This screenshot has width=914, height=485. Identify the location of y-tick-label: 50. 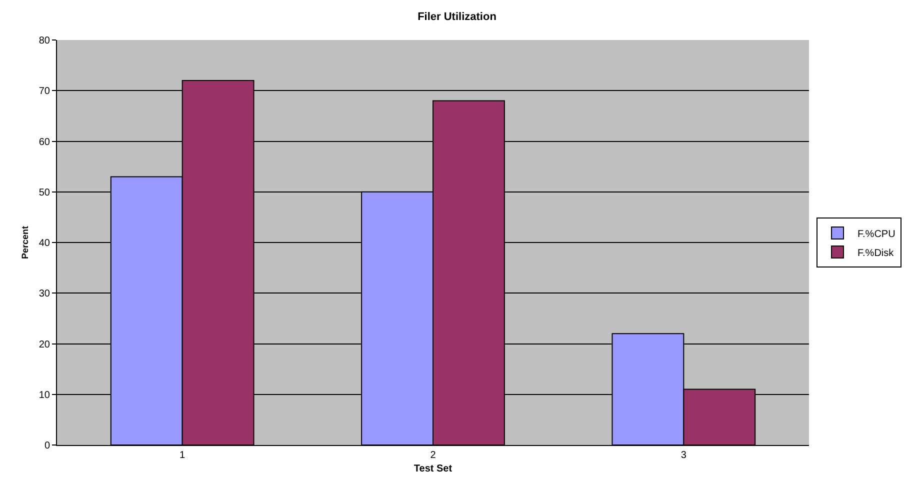
(44, 192).